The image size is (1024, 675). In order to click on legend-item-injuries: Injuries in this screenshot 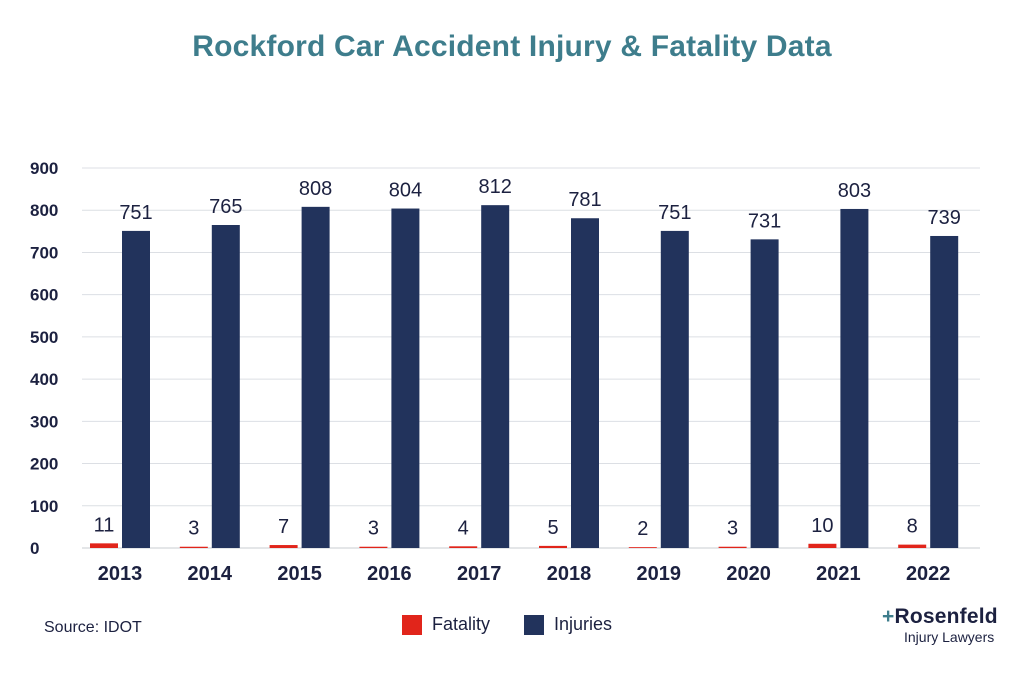, I will do `click(568, 624)`.